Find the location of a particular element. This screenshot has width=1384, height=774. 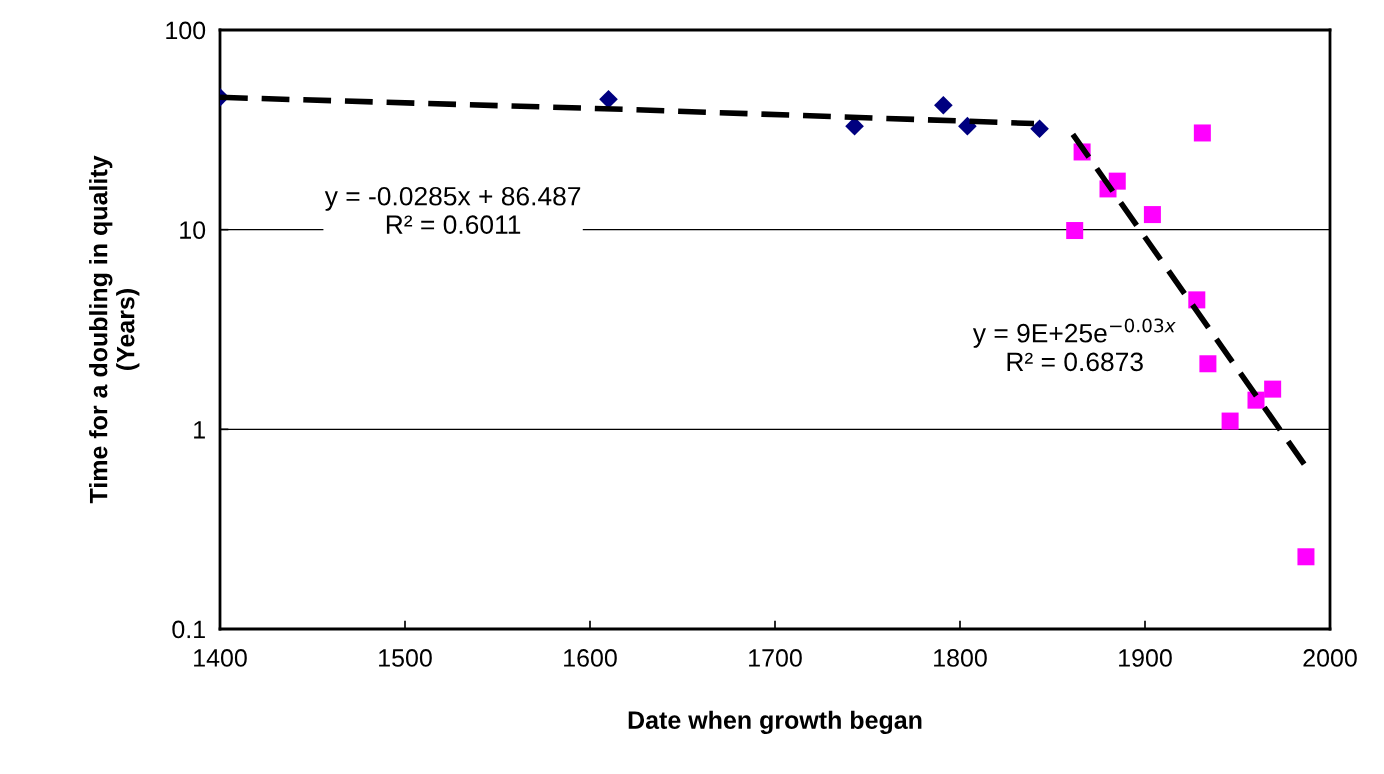

y-axis-title: Time for a doubling in quality (Years) is located at coordinates (114, 329).